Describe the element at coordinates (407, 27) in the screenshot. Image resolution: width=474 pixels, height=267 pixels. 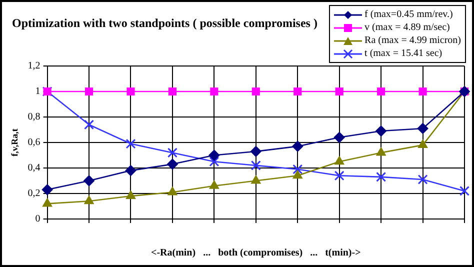
I see `legend-label: v (max = 4.89 m/sec)` at that location.